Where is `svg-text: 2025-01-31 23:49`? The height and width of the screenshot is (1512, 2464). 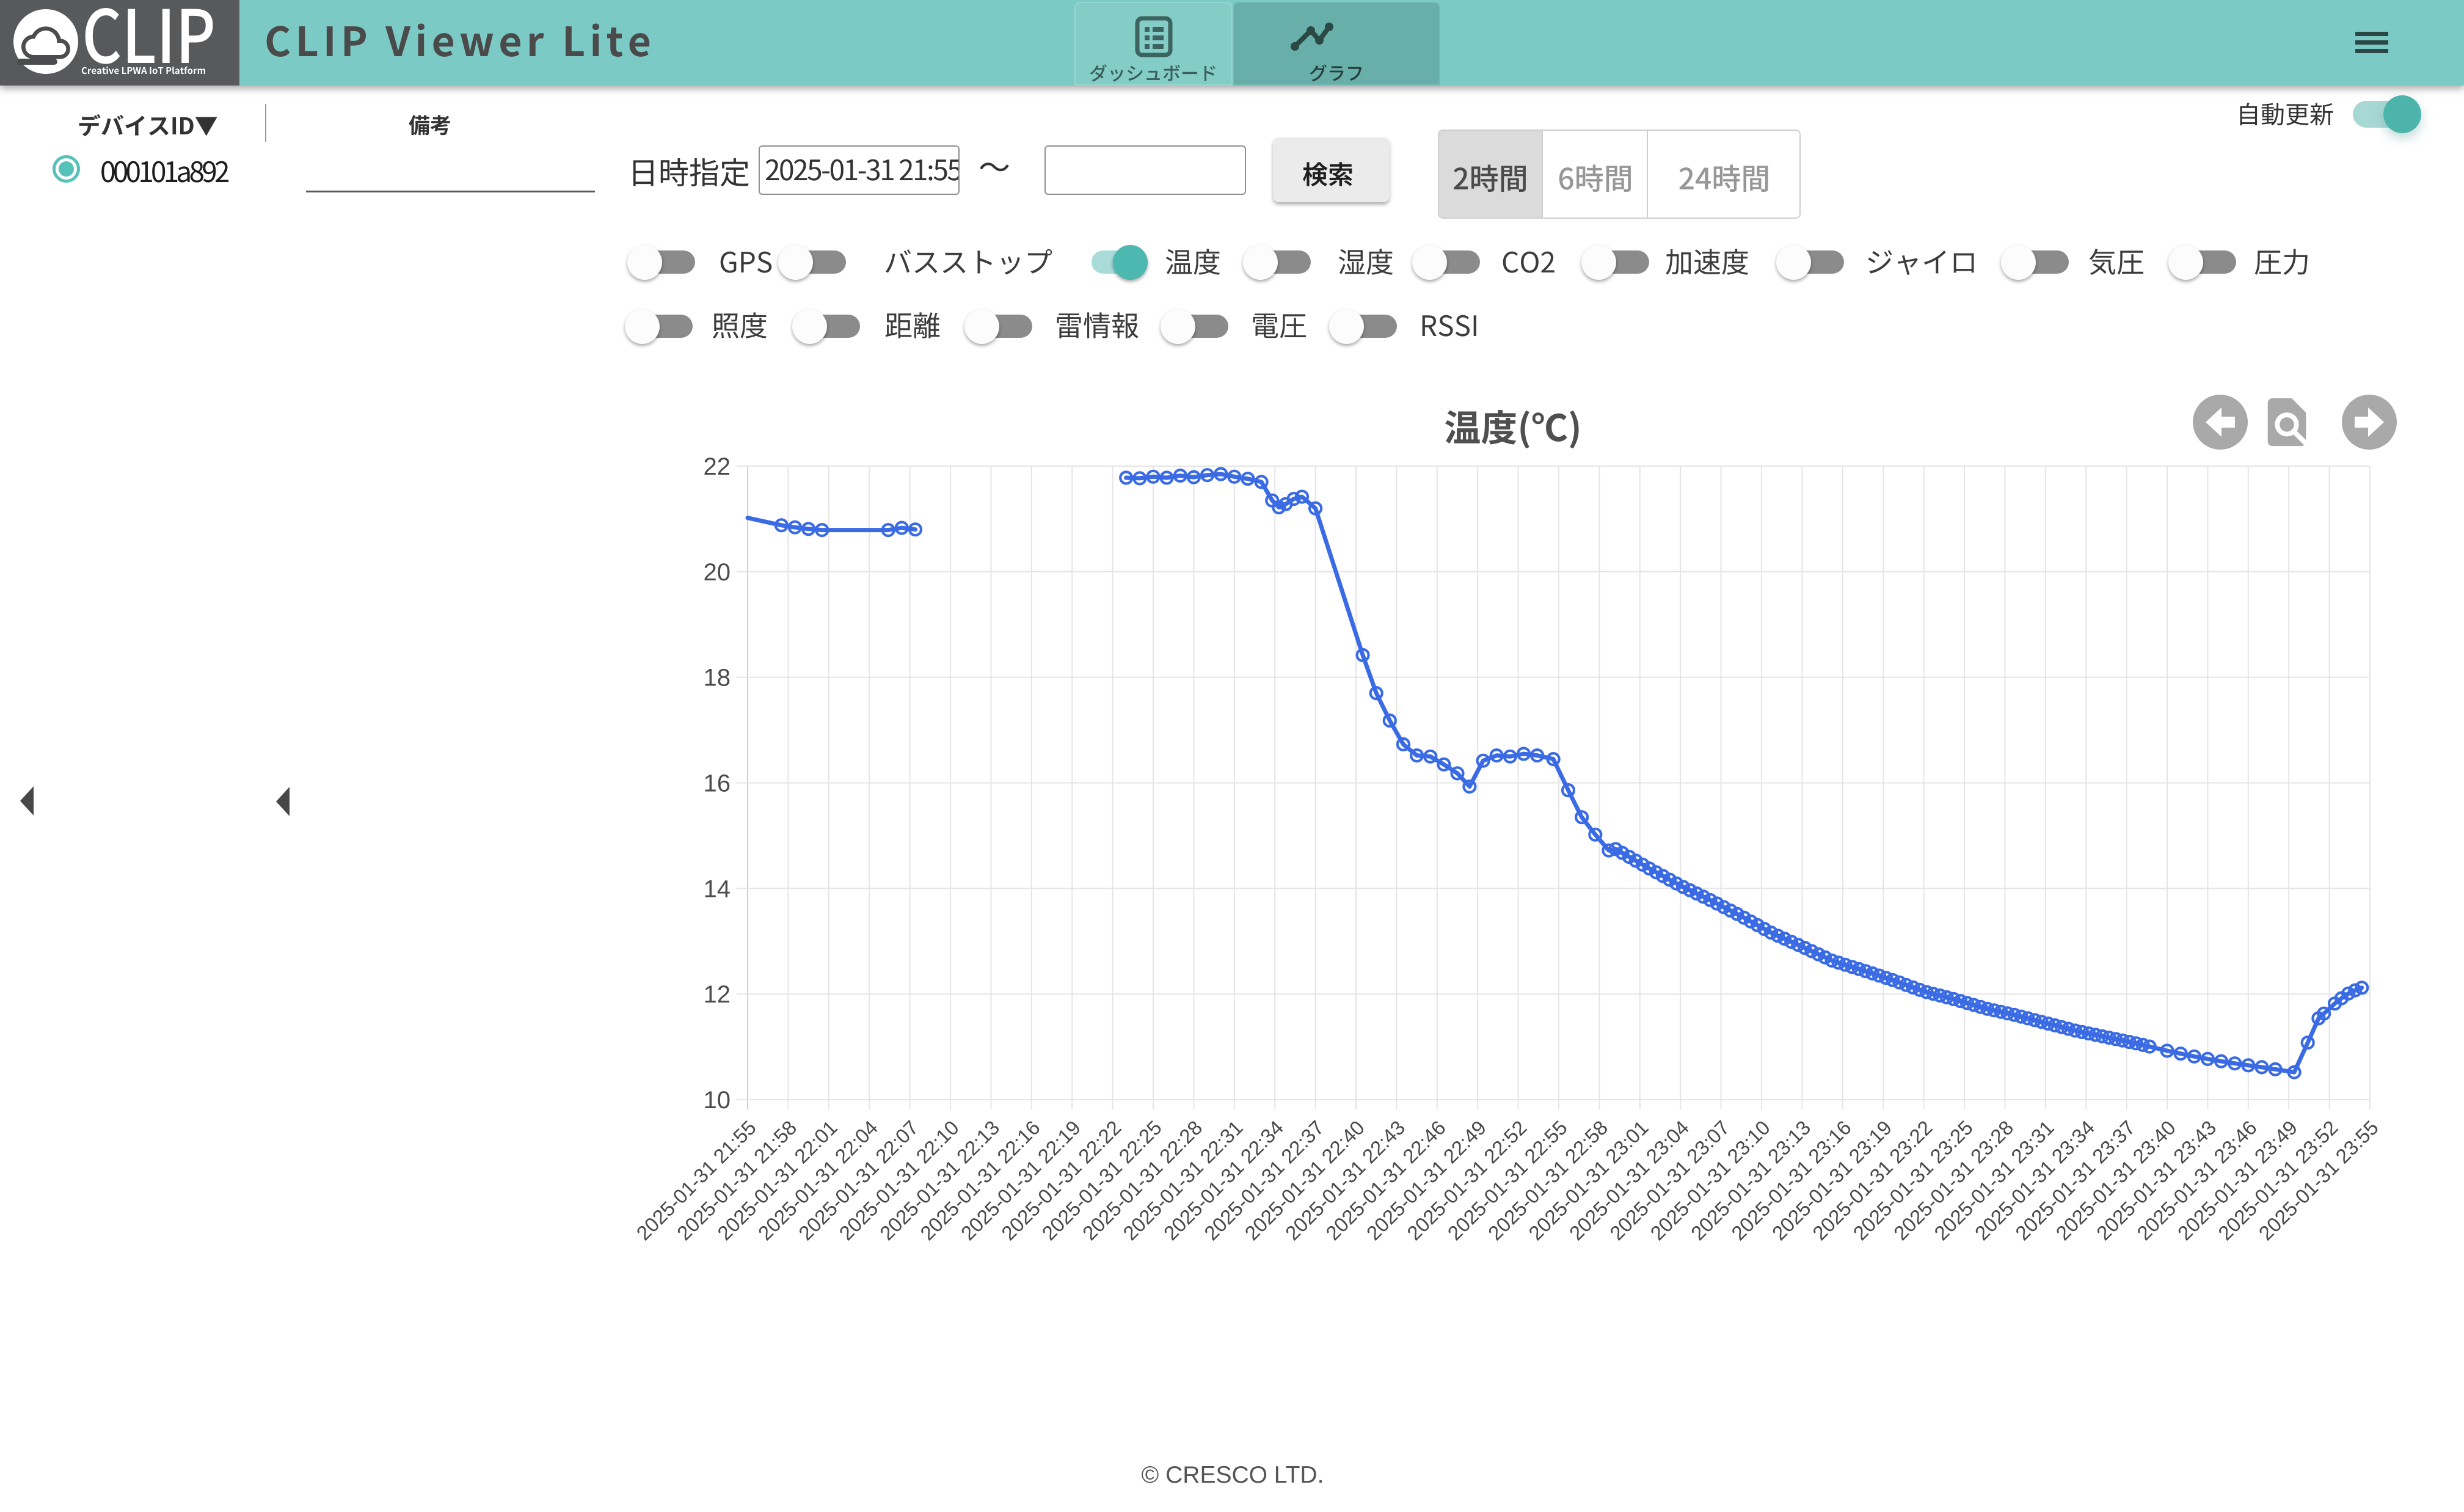 svg-text: 2025-01-31 23:49 is located at coordinates (2237, 1180).